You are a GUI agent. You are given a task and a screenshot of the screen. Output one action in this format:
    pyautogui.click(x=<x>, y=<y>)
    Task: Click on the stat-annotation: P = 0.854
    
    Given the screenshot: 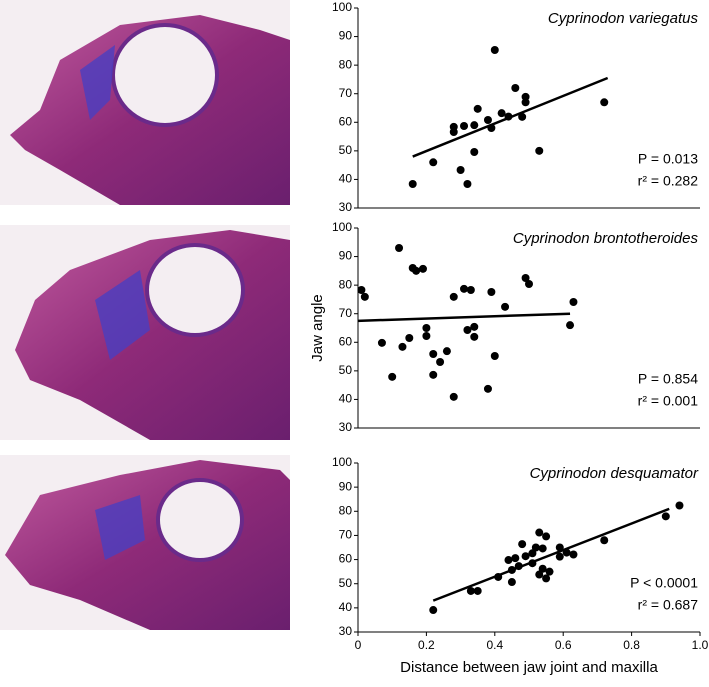 What is the action you would take?
    pyautogui.click(x=668, y=379)
    